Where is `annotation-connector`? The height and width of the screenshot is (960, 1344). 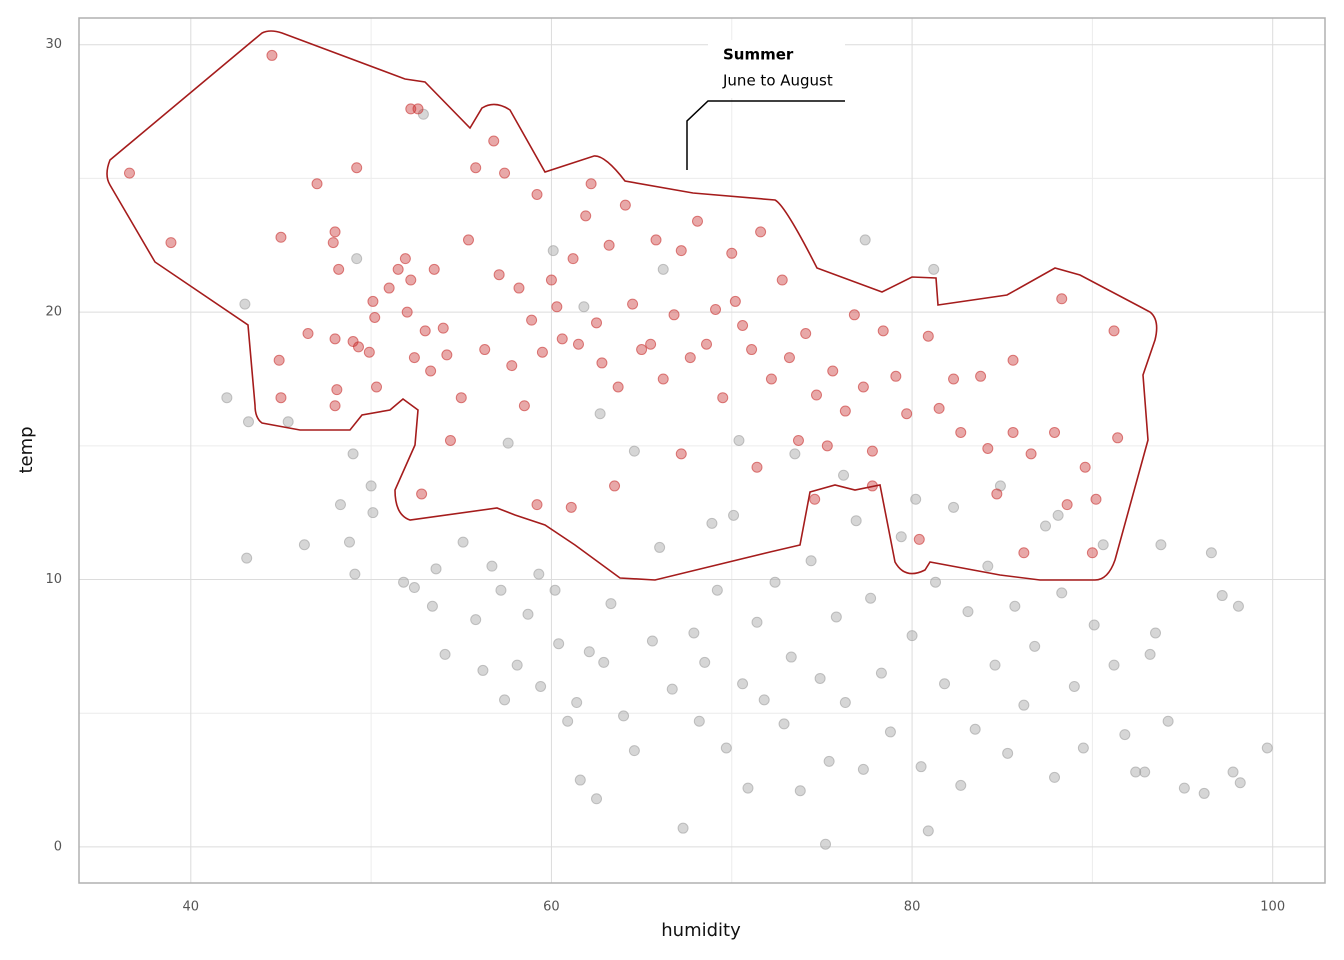
annotation-connector is located at coordinates (765, 135).